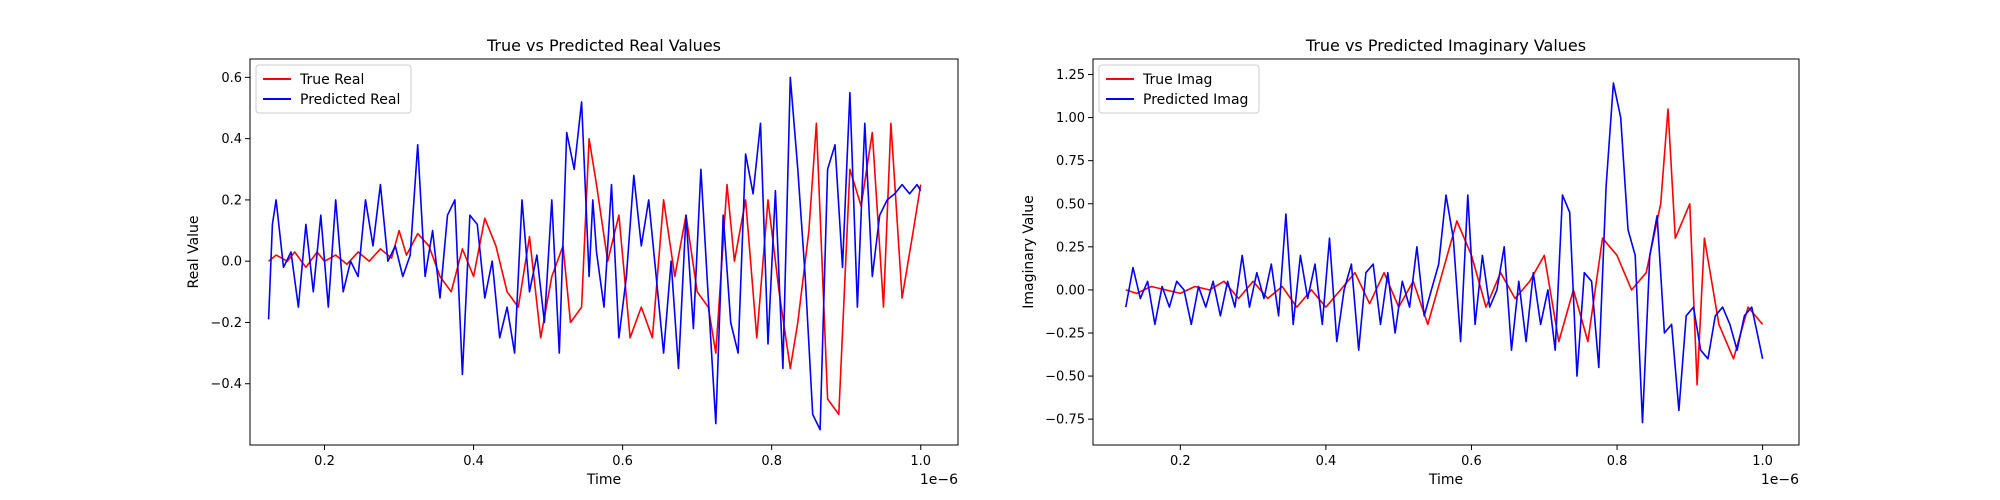  Describe the element at coordinates (1070, 118) in the screenshot. I see `y-tick-label: 1.00` at that location.